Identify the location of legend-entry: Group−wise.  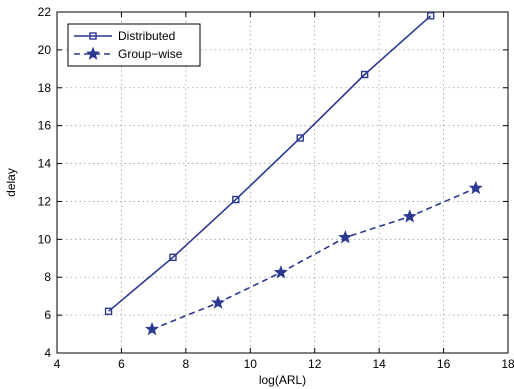
(150, 54).